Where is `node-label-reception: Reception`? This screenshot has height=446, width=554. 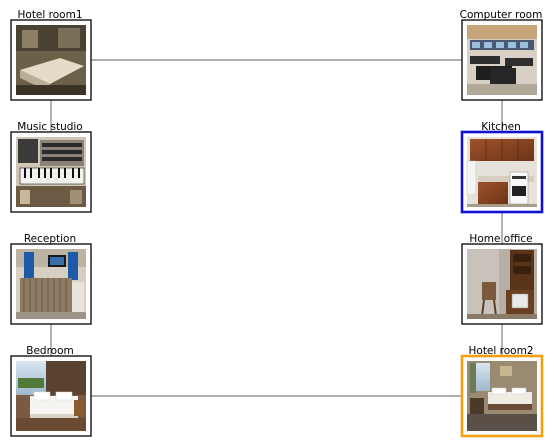 node-label-reception: Reception is located at coordinates (50, 239).